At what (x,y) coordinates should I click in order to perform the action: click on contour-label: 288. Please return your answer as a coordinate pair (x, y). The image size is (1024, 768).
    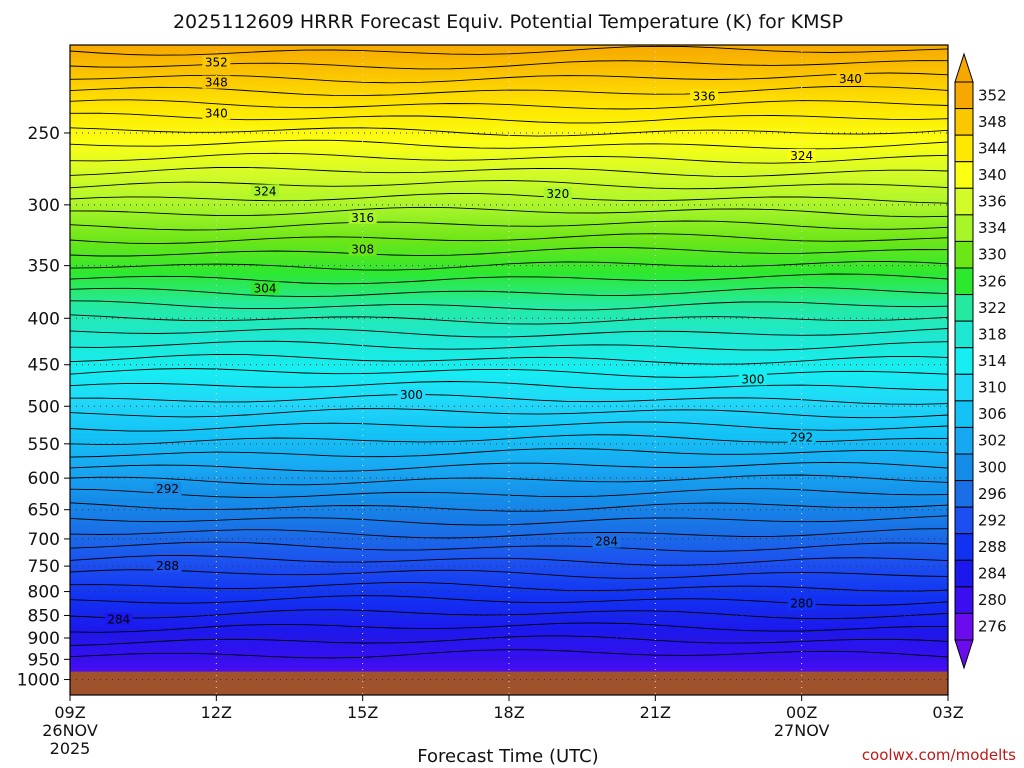
    Looking at the image, I should click on (167, 566).